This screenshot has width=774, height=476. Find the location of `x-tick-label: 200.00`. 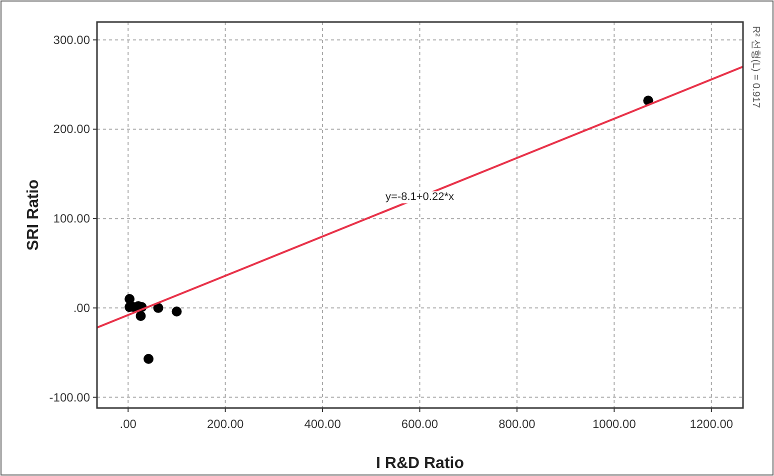

x-tick-label: 200.00 is located at coordinates (225, 424).